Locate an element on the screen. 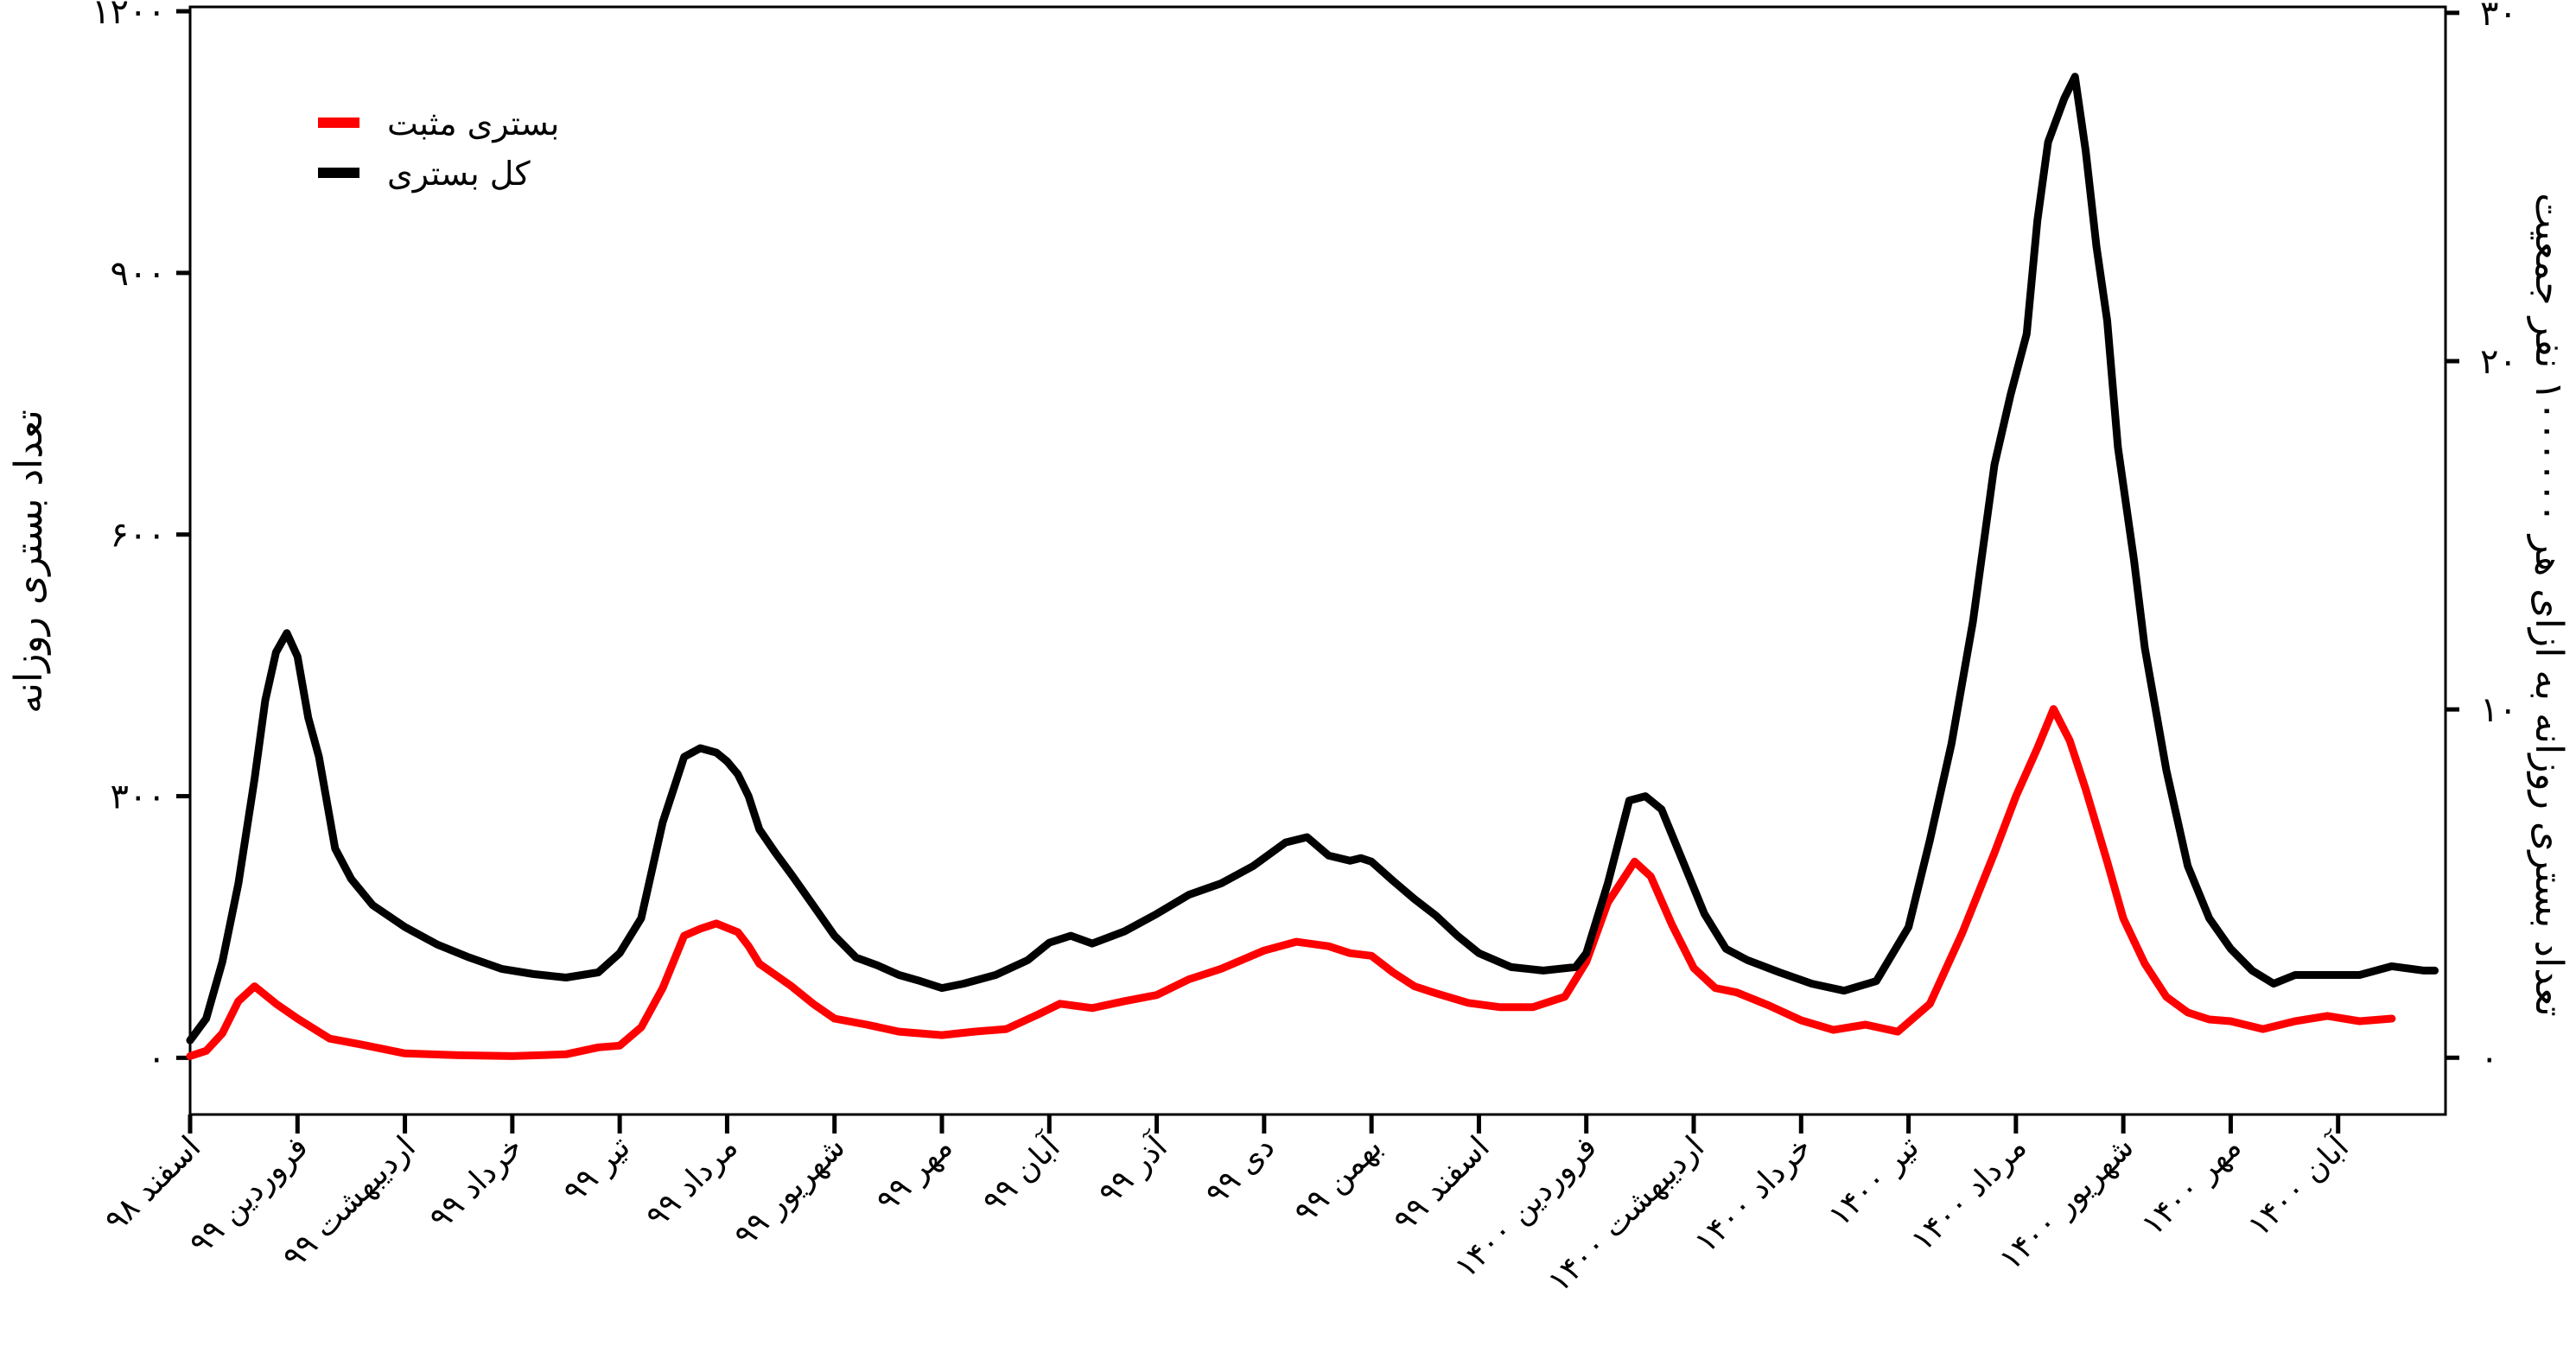 The image size is (2576, 1359). x-tick-label: دی ۹۹ is located at coordinates (1241, 1170).